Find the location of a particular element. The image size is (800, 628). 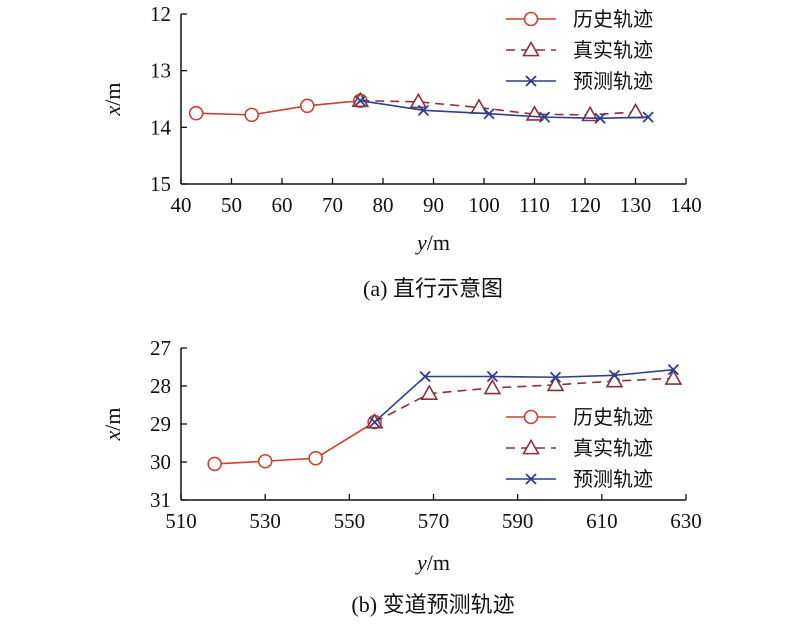

x-tick-label: 40 is located at coordinates (181, 205).